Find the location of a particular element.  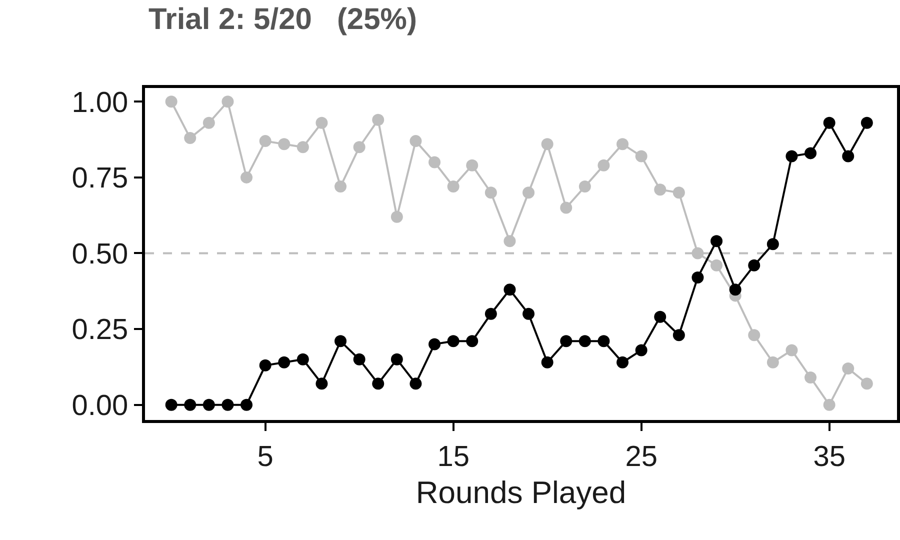

x-tick-label: 25 is located at coordinates (641, 456).